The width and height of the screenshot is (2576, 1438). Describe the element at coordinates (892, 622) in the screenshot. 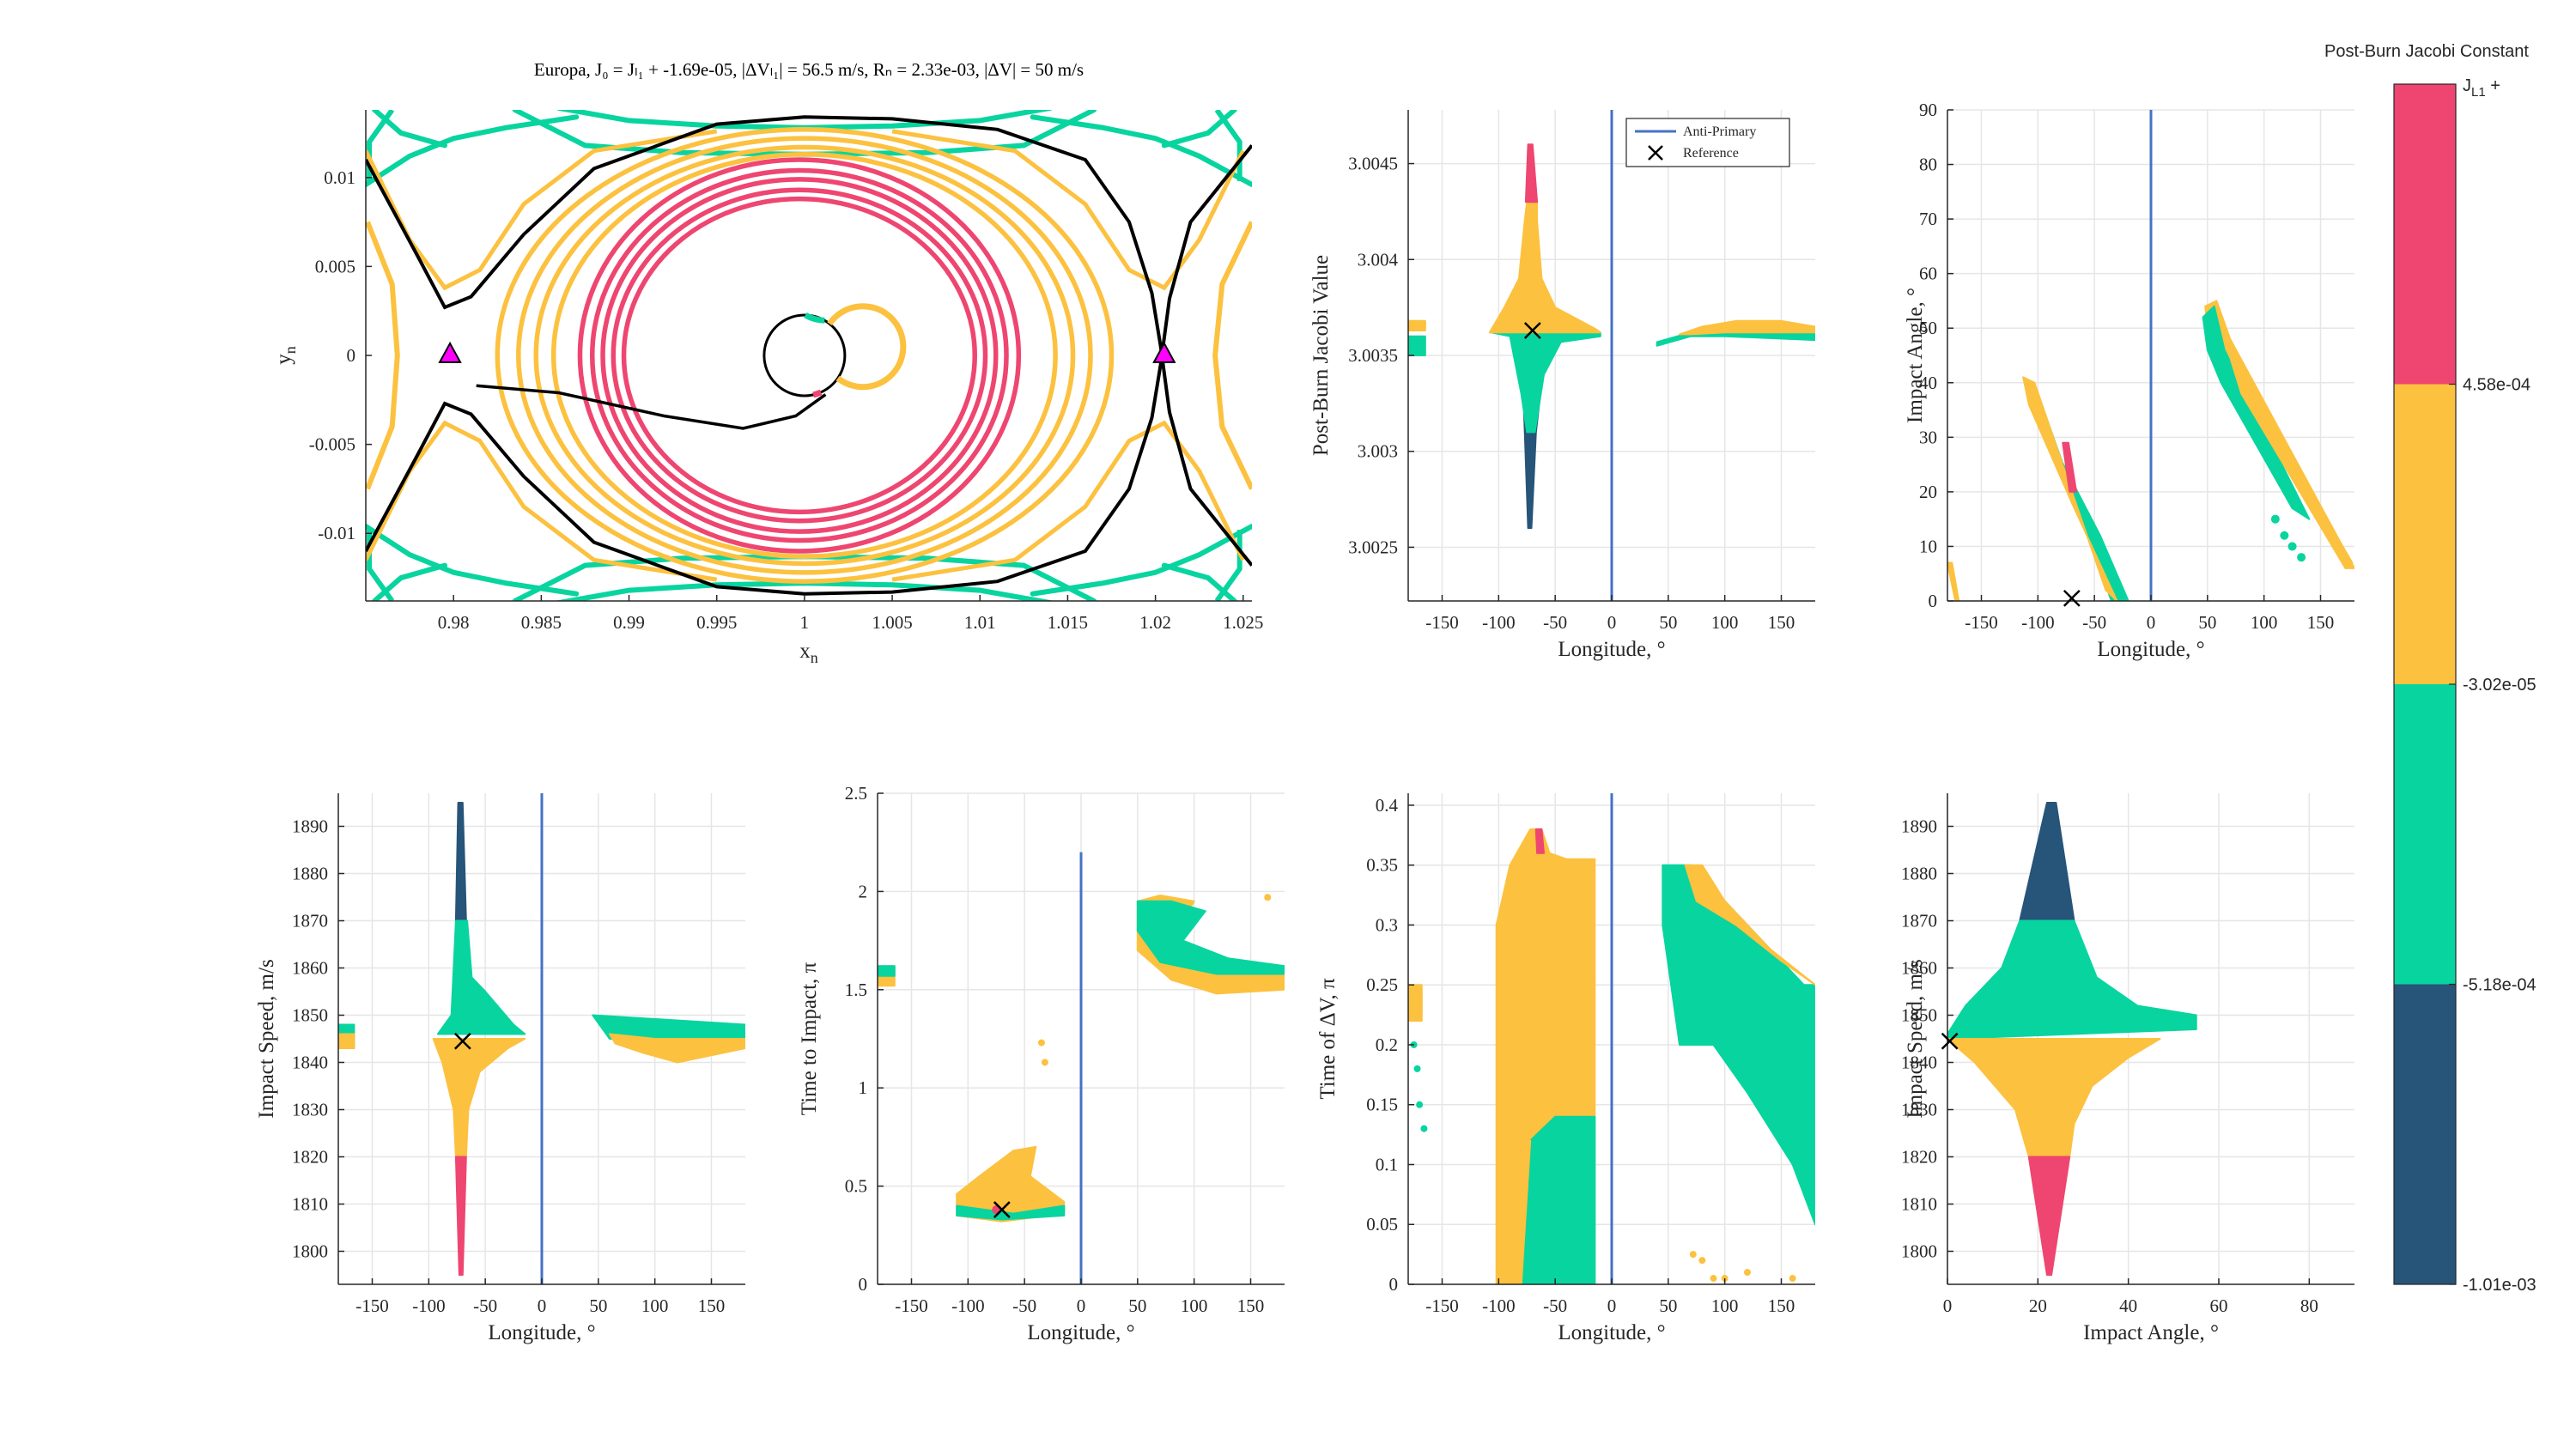

I see `x-tick-label: 1.005` at that location.